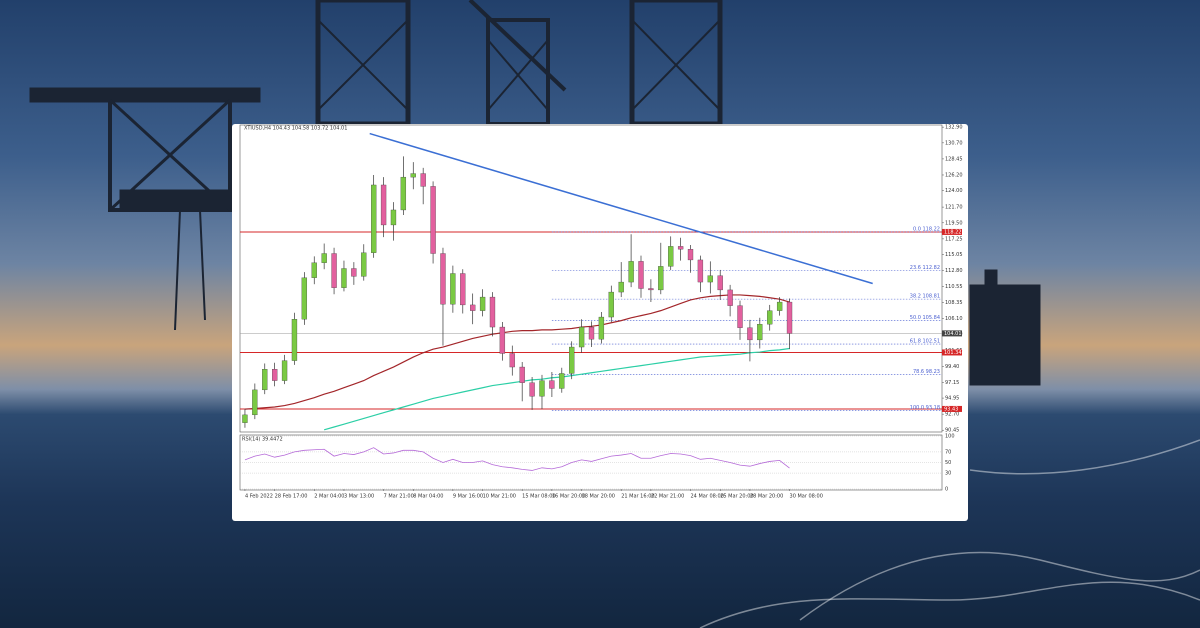 The height and width of the screenshot is (628, 1200). Describe the element at coordinates (952, 399) in the screenshot. I see `y-tick-label: 94.95` at that location.